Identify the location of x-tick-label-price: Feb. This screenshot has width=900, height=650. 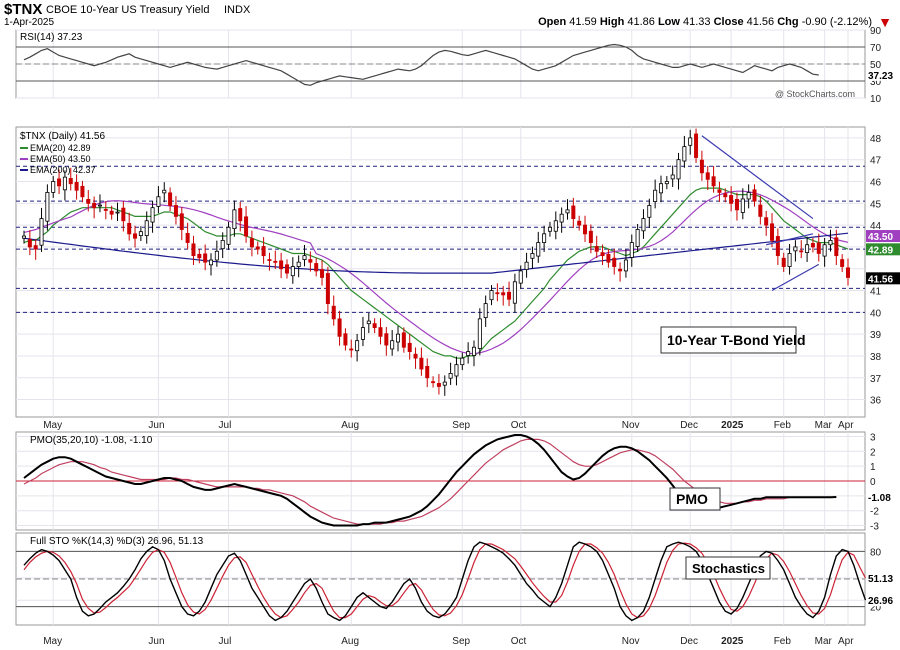
(783, 425).